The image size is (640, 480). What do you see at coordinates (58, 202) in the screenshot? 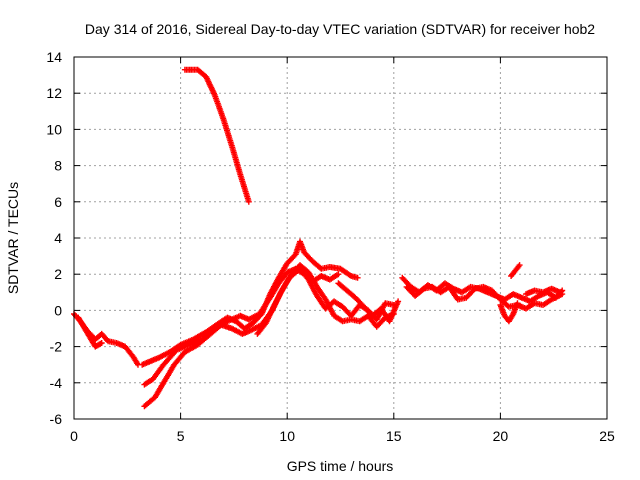
I see `y-tick-label: 6` at bounding box center [58, 202].